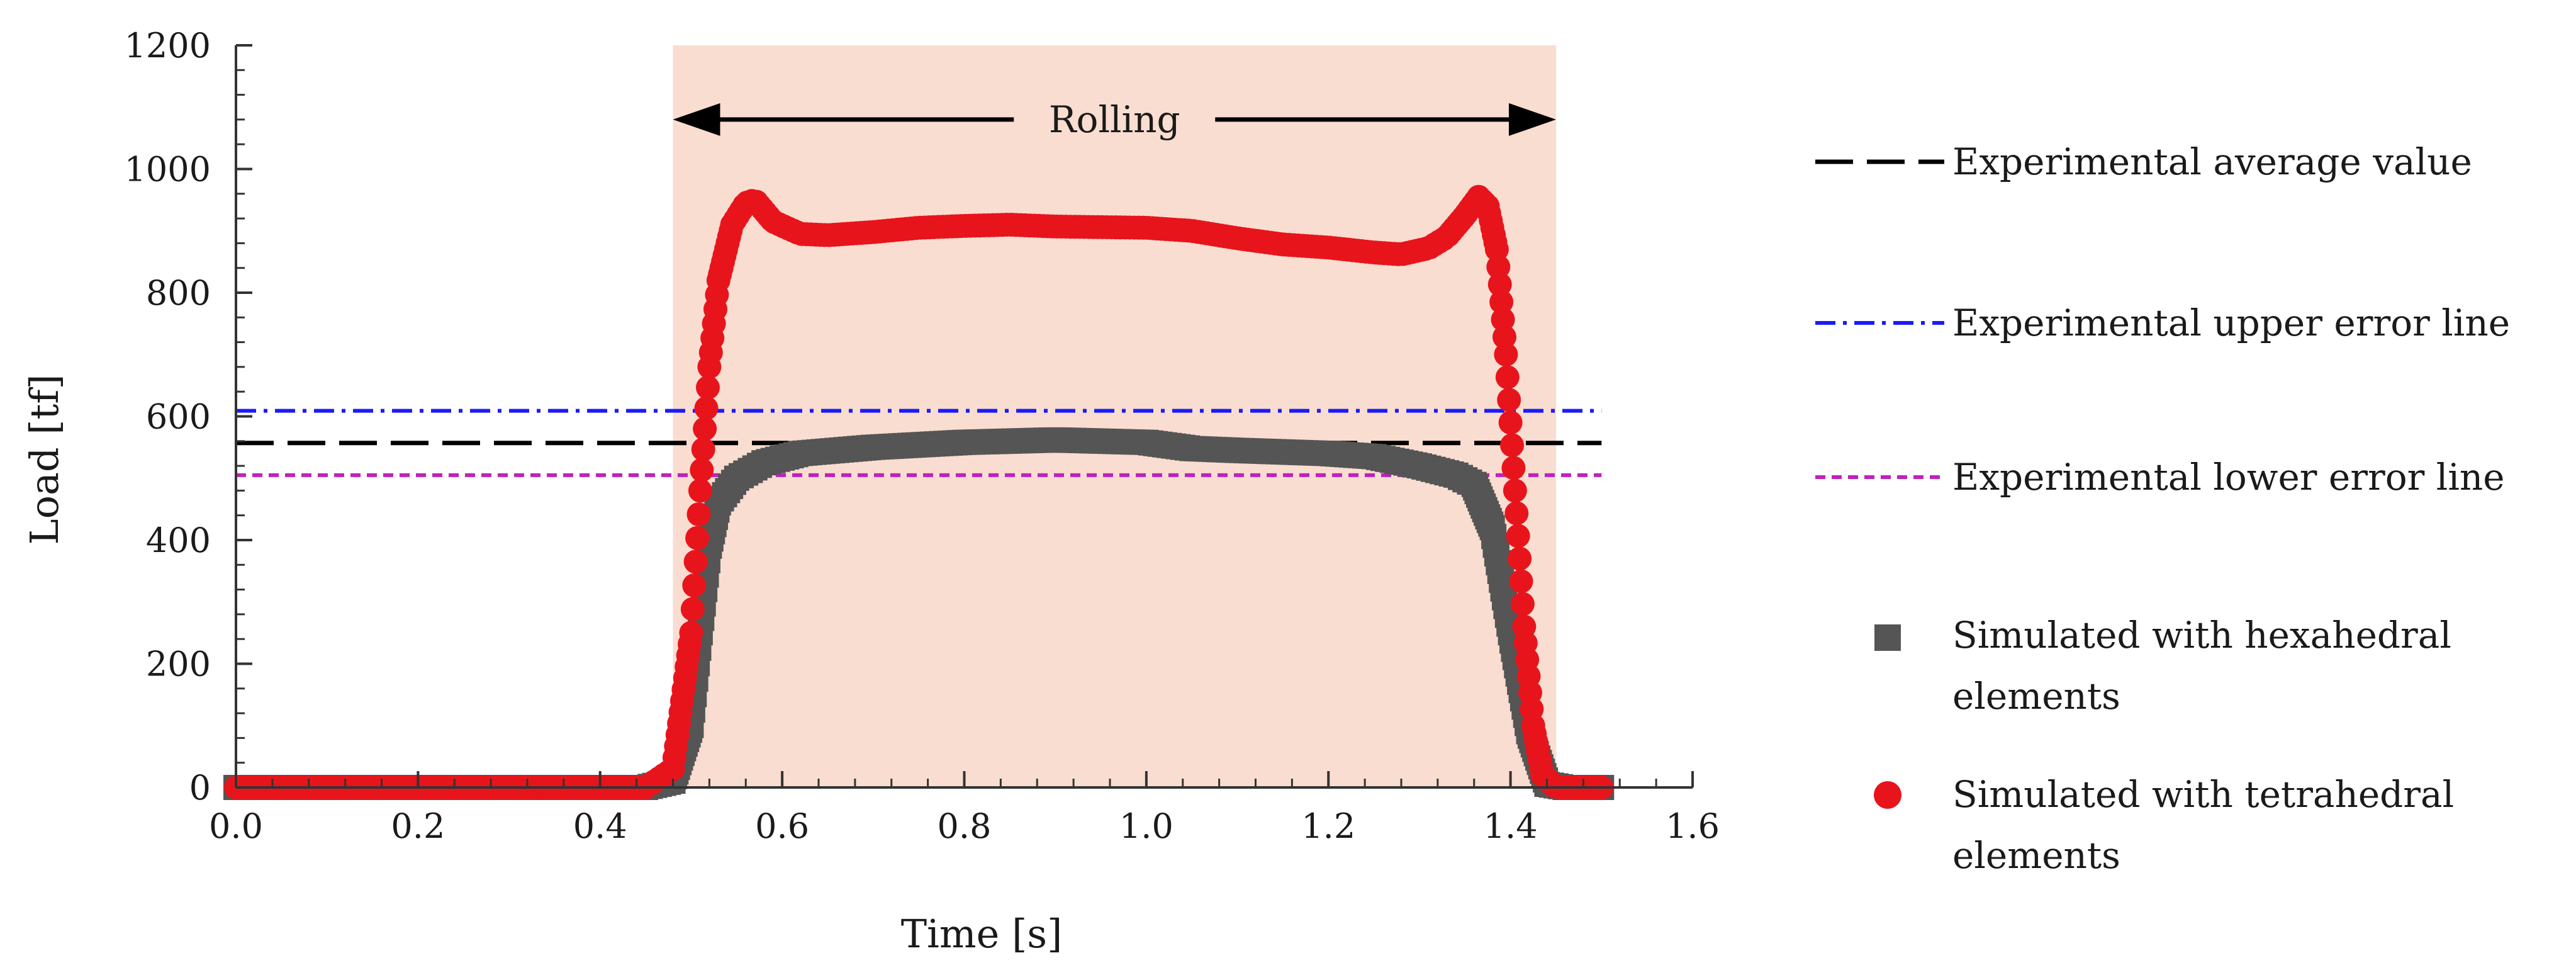  I want to click on x-tick-label: 1.0, so click(1146, 826).